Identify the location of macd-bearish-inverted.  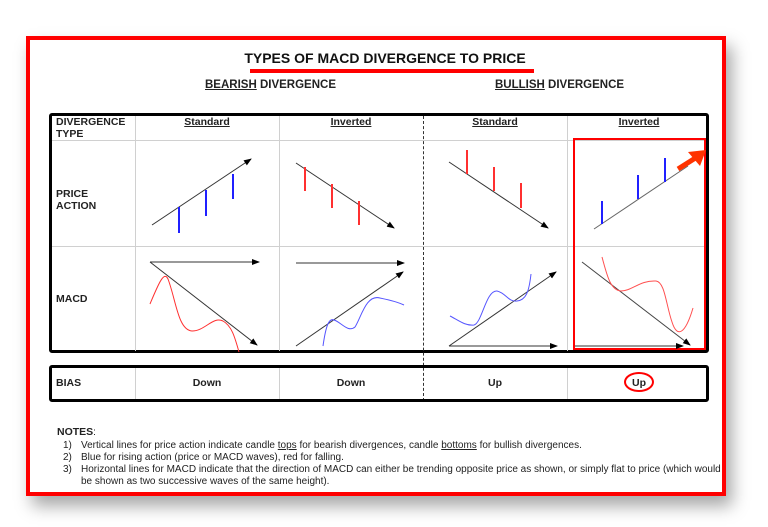
(350, 303).